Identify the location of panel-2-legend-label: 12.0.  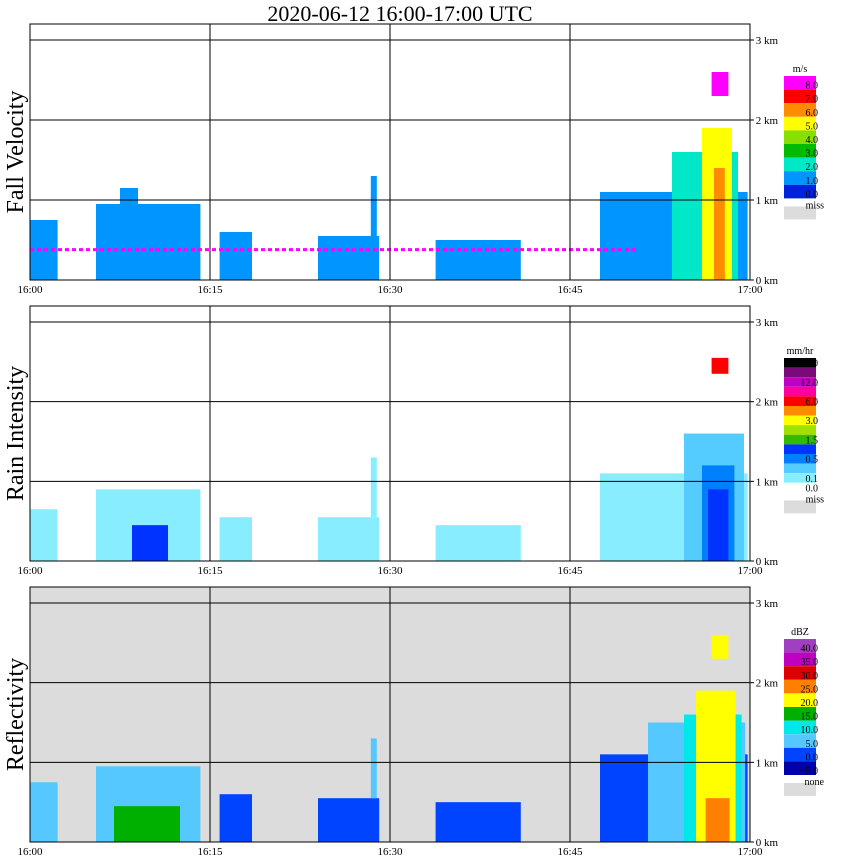
(810, 383).